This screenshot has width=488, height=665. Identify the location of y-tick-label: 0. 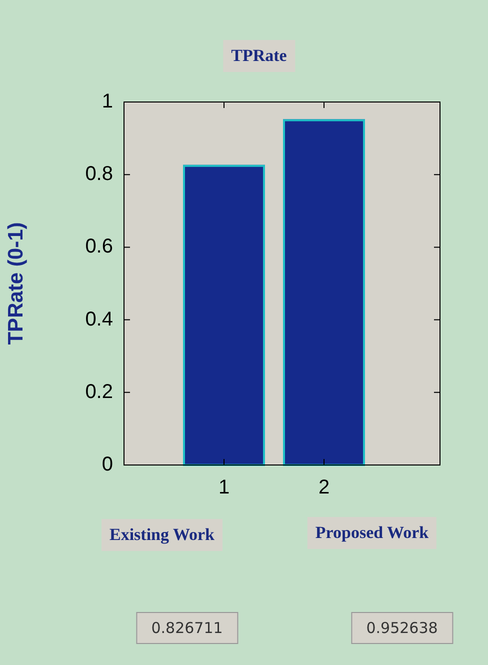
(107, 465).